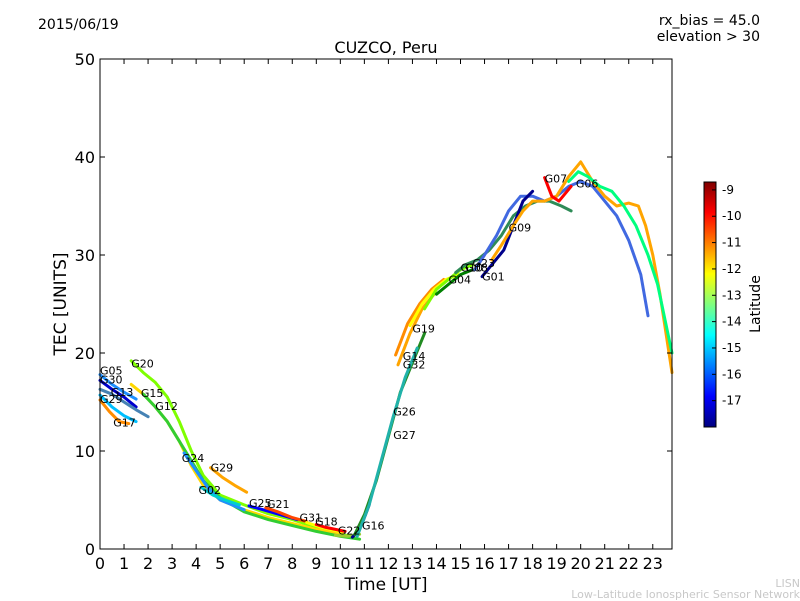 The height and width of the screenshot is (601, 800). I want to click on sat-label-g12: G12, so click(166, 406).